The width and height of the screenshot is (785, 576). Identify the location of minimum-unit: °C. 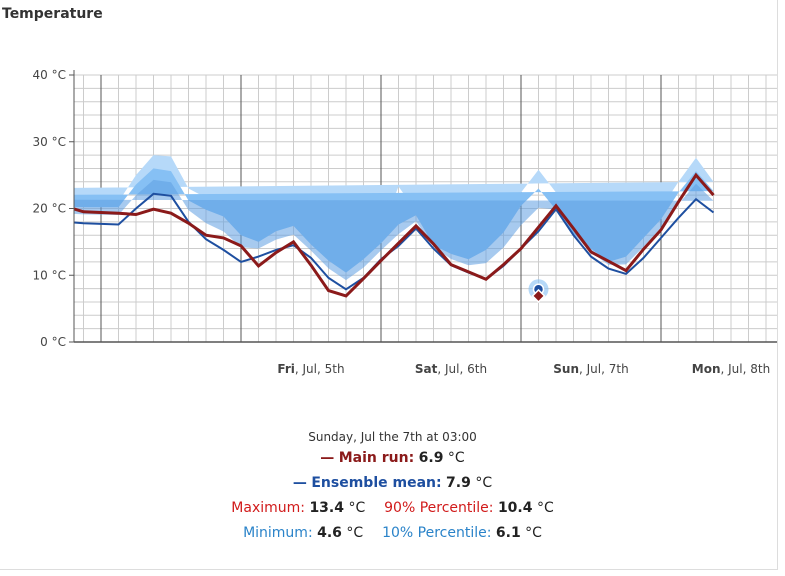
(355, 533).